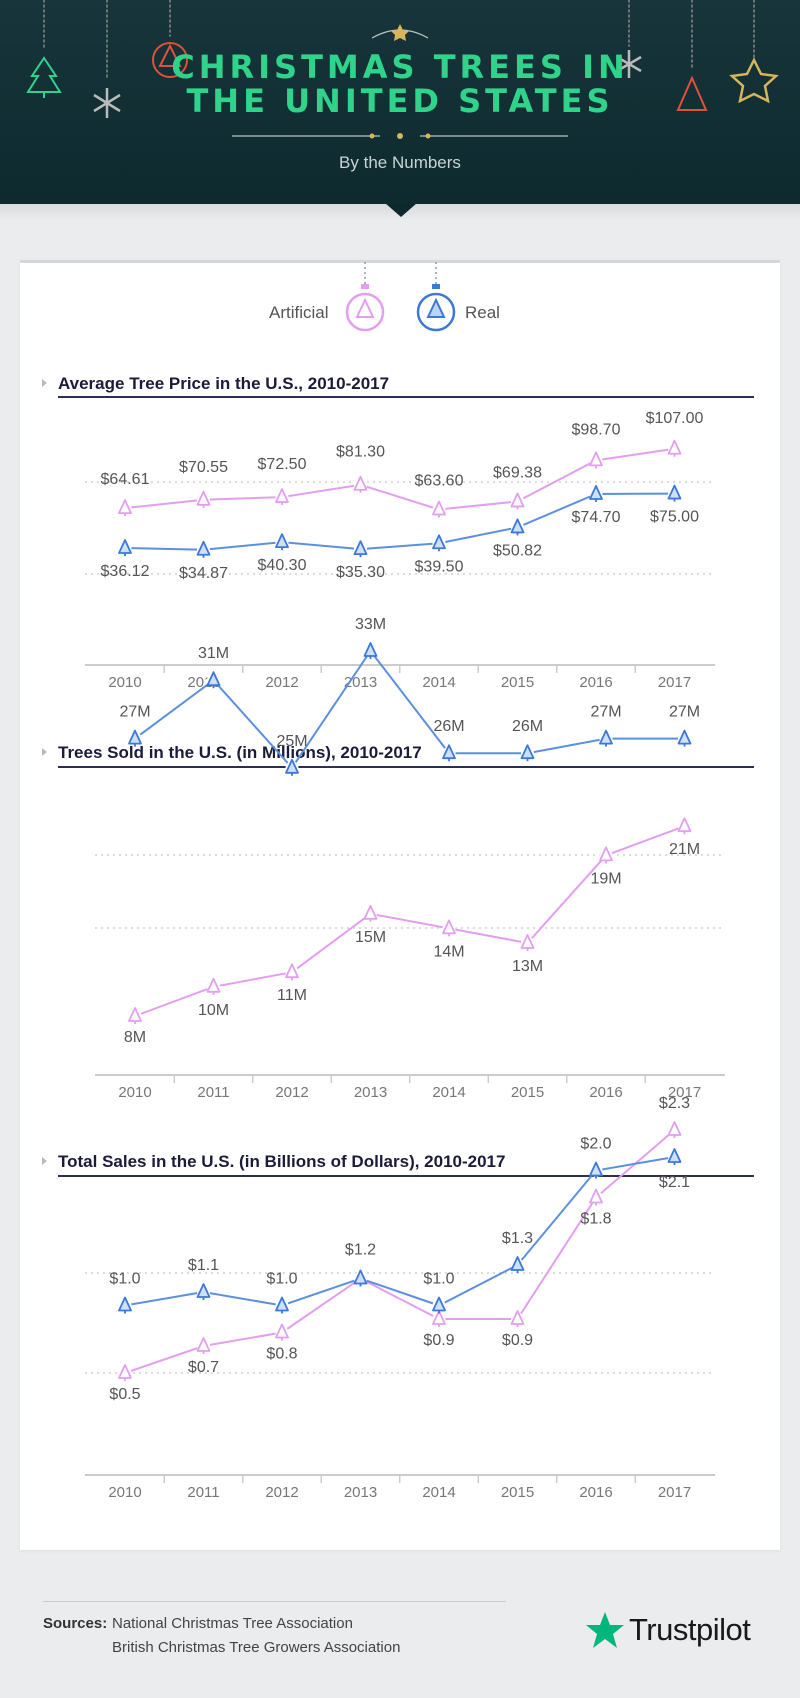 The height and width of the screenshot is (1698, 800). I want to click on snowflake-icon, so click(629, 64).